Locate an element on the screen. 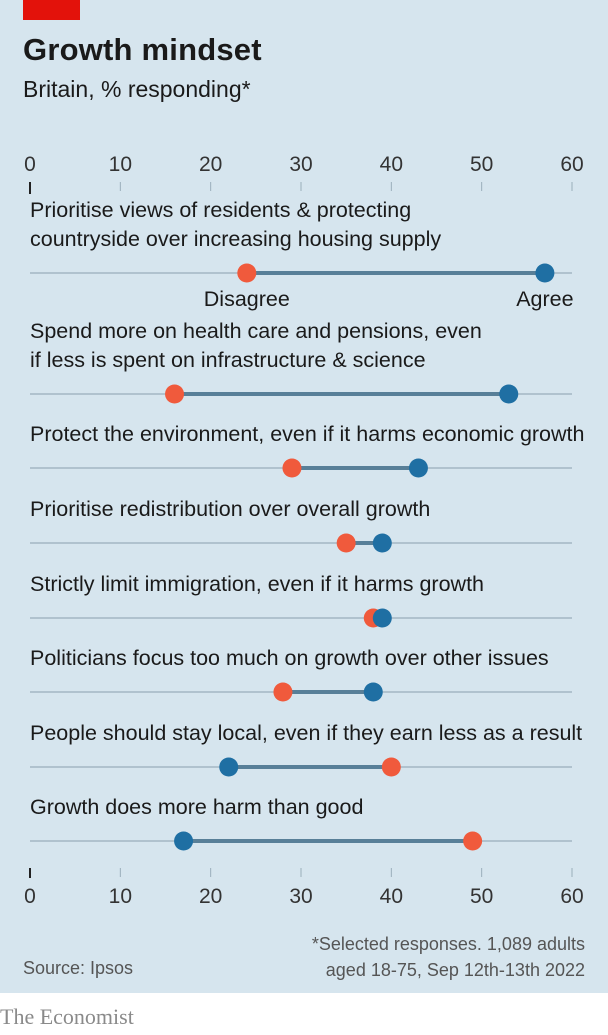  x-tick-label-bottom: 40 is located at coordinates (391, 896).